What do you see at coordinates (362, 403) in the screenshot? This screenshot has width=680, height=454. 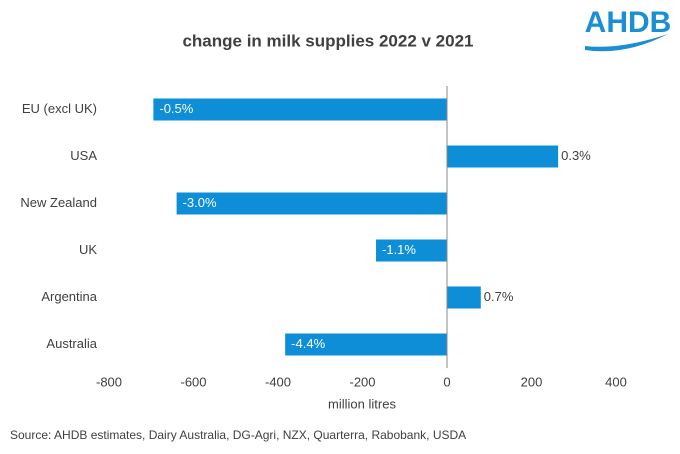 I see `x-axis-title: million litres` at bounding box center [362, 403].